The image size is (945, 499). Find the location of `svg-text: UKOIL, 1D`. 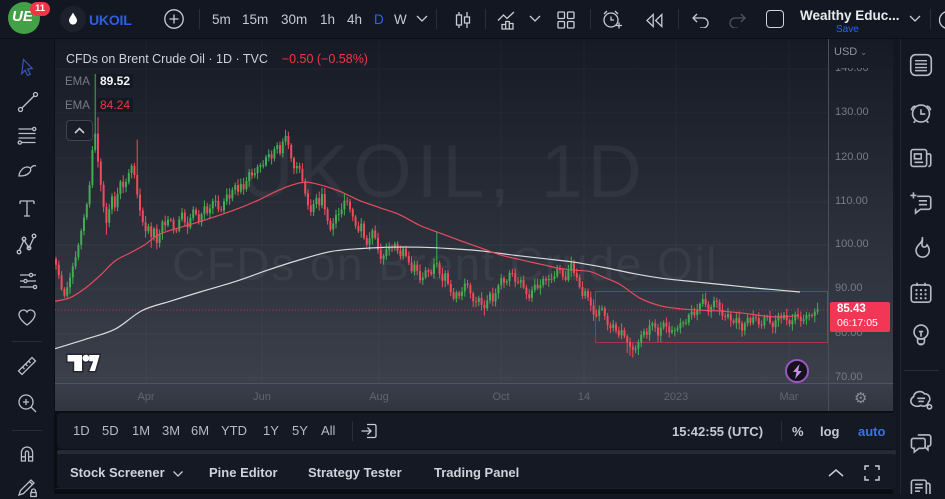

svg-text: UKOIL, 1D is located at coordinates (443, 171).